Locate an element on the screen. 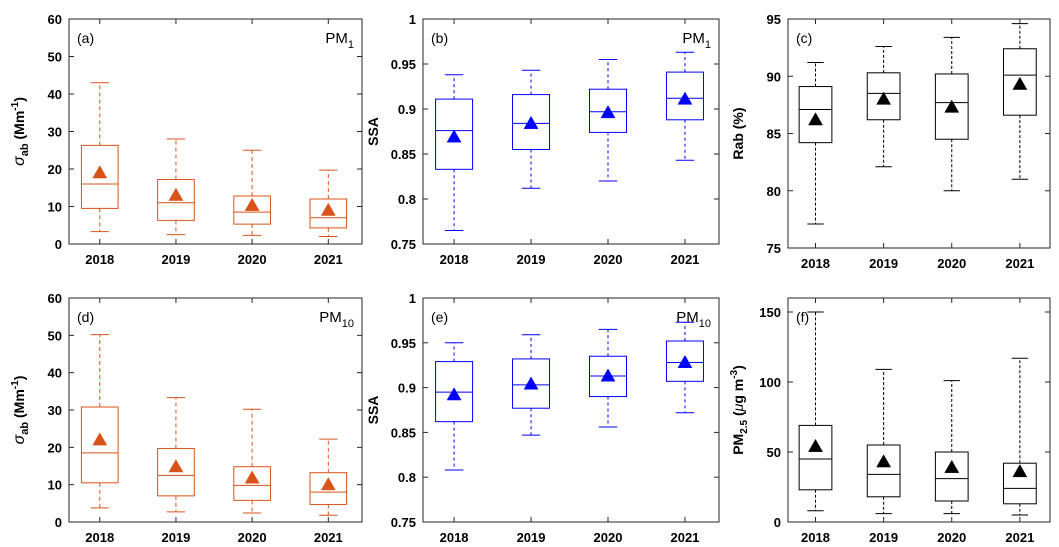 This screenshot has height=547, width=1059. y-tick-label: 80 is located at coordinates (774, 191).